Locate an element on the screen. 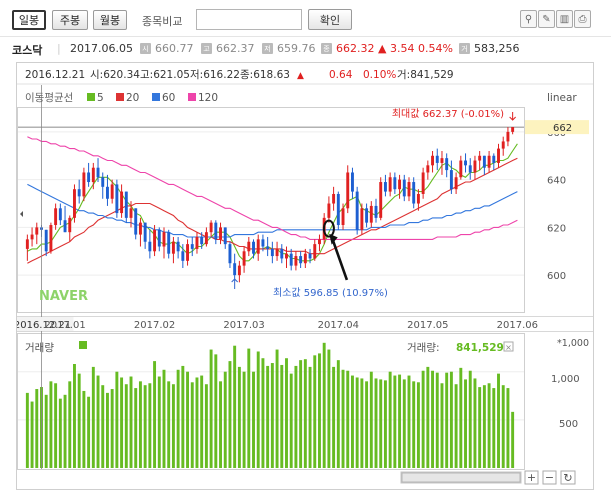 The height and width of the screenshot is (498, 611). chart-type-icon: ▥ is located at coordinates (564, 19).